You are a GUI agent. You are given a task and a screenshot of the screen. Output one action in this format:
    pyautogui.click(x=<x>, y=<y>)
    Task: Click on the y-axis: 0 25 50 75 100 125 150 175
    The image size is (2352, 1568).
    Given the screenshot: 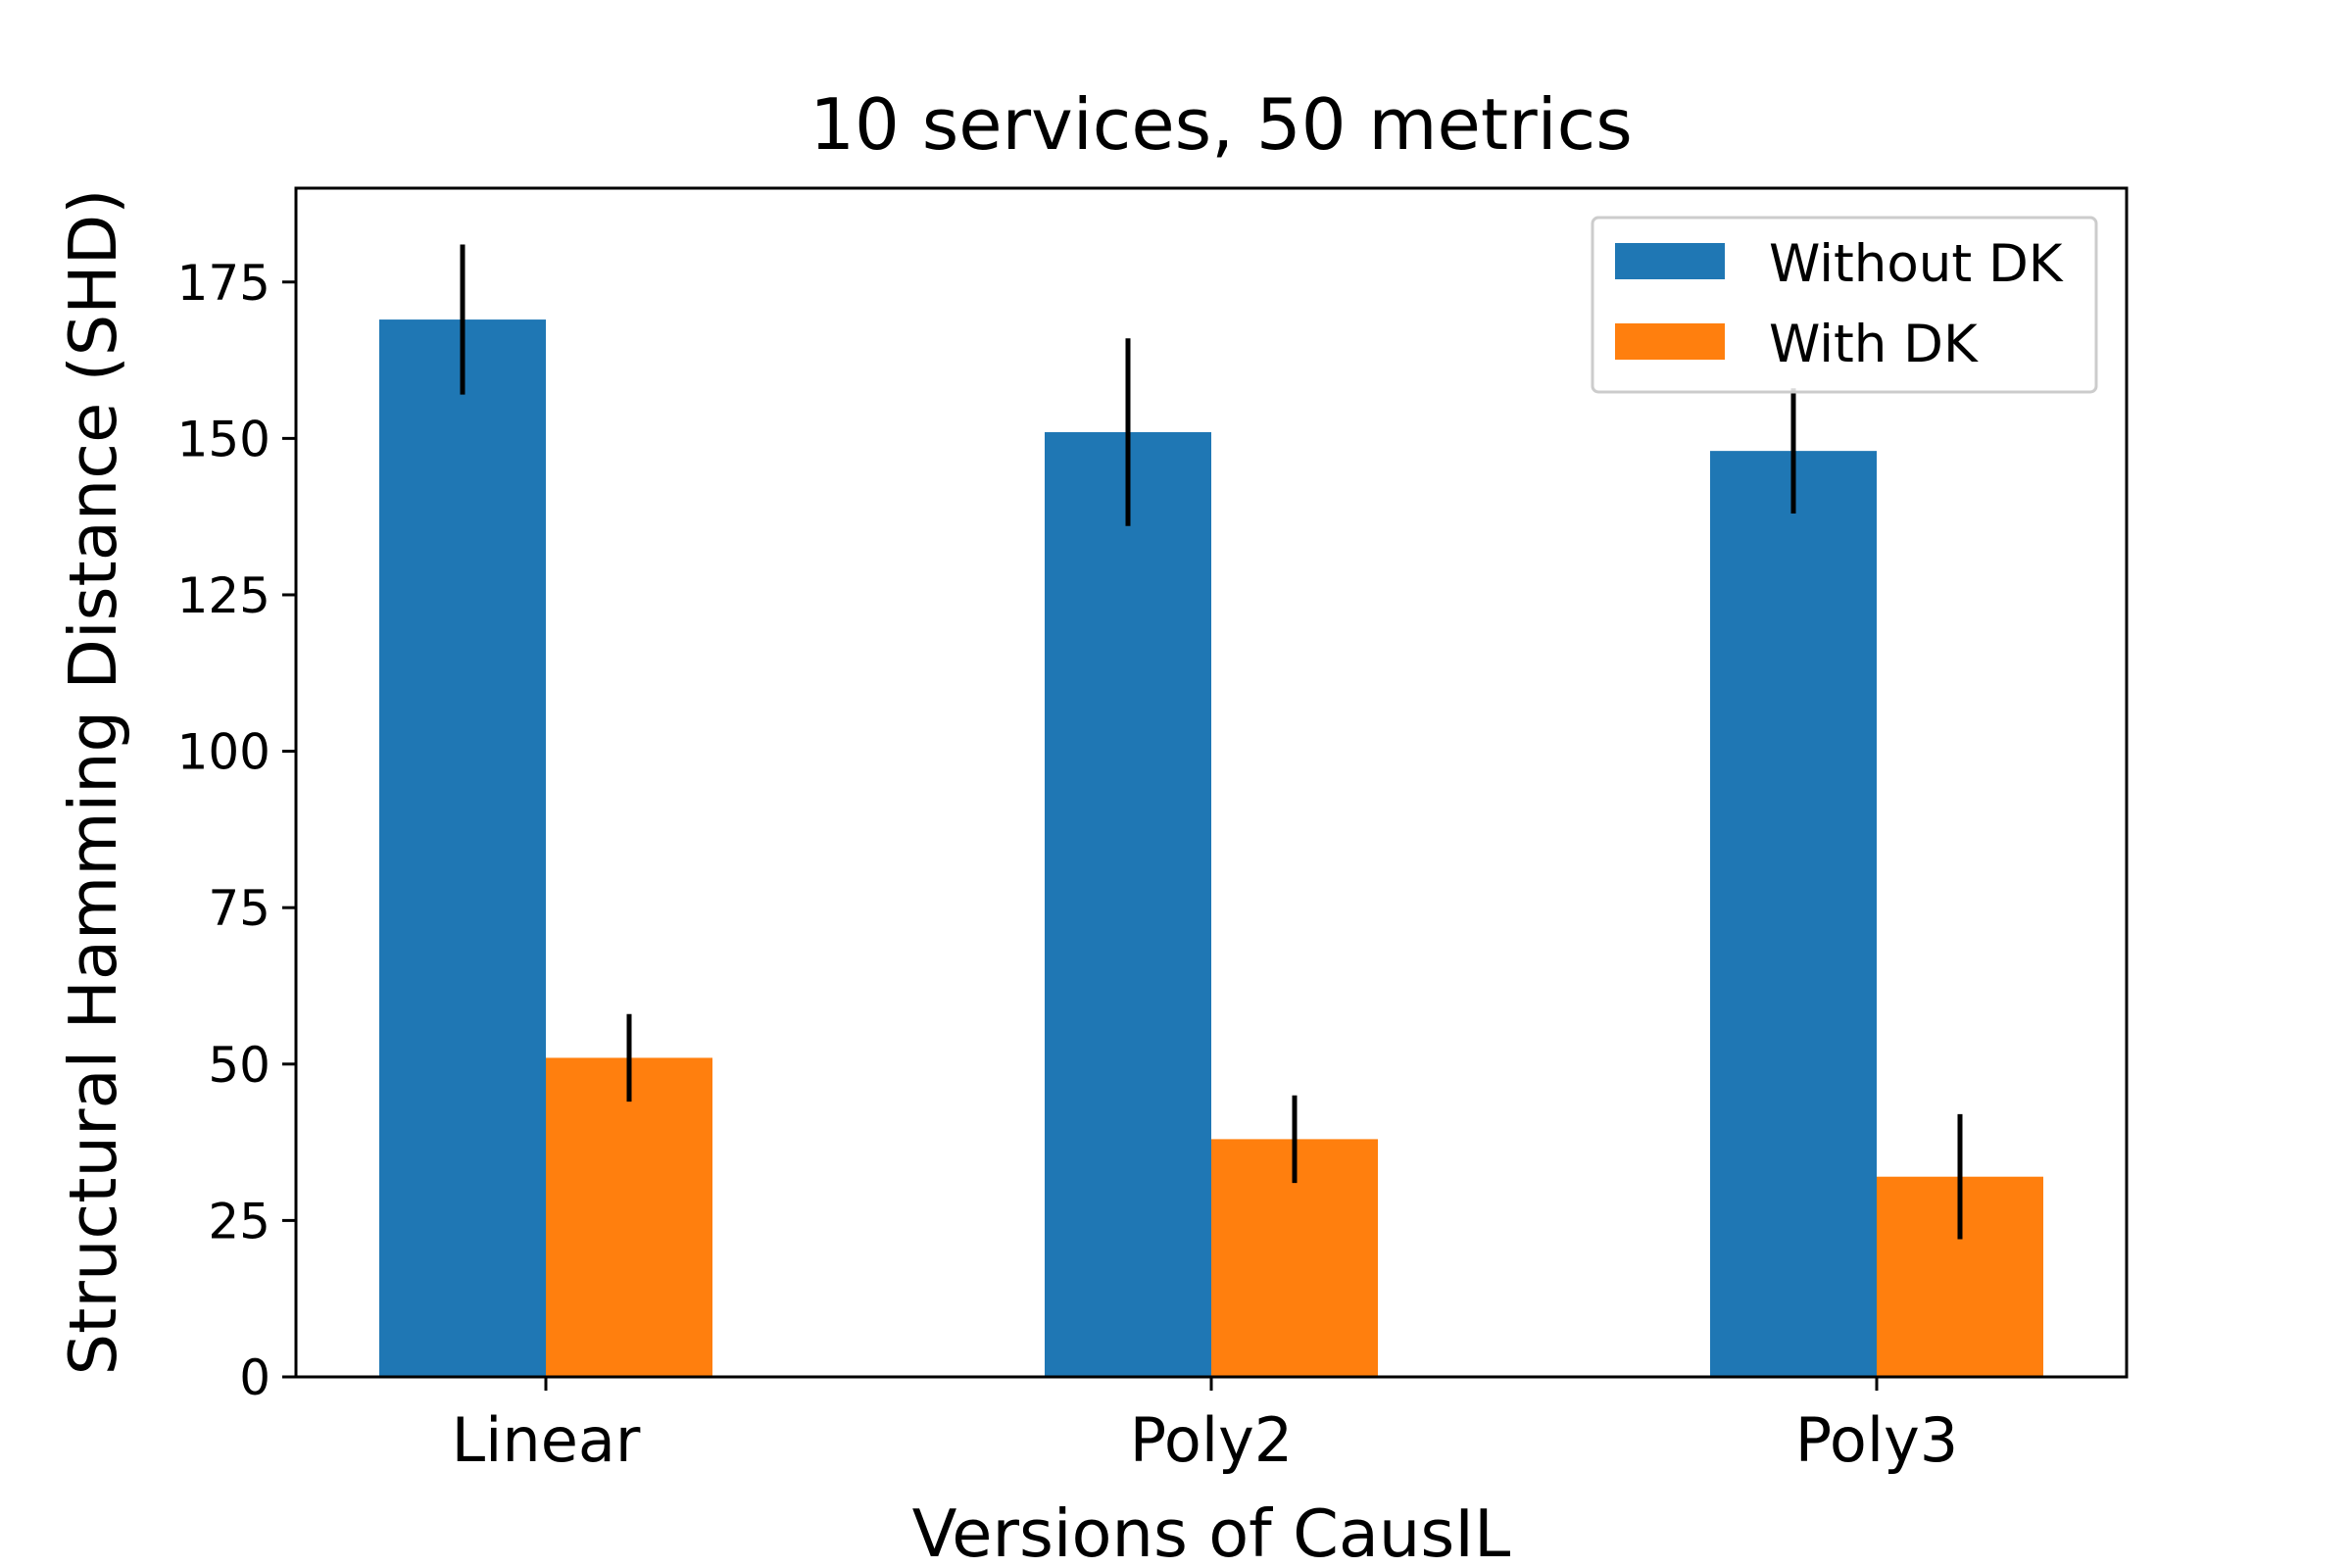 What is the action you would take?
    pyautogui.click(x=236, y=830)
    